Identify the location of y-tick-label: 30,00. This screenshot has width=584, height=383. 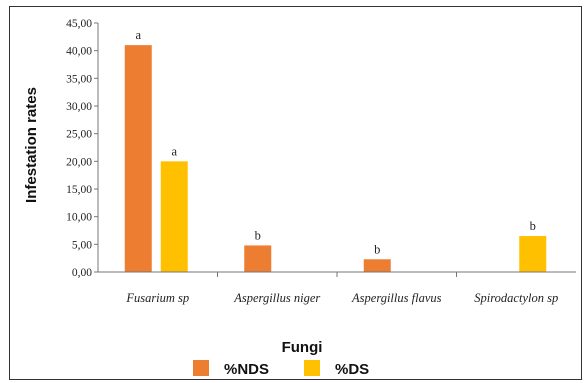
(79, 107).